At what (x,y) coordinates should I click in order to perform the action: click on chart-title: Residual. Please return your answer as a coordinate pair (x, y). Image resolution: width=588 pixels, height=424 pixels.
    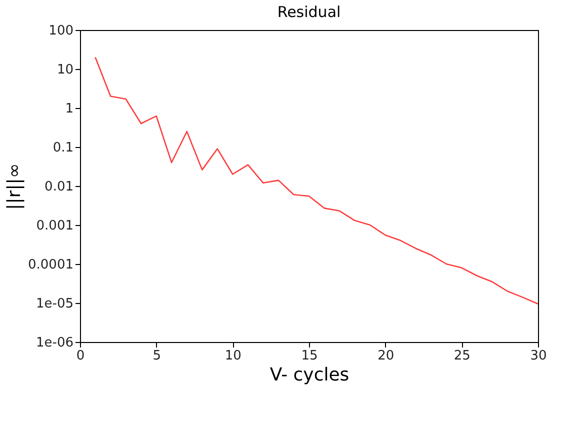
    Looking at the image, I should click on (309, 12).